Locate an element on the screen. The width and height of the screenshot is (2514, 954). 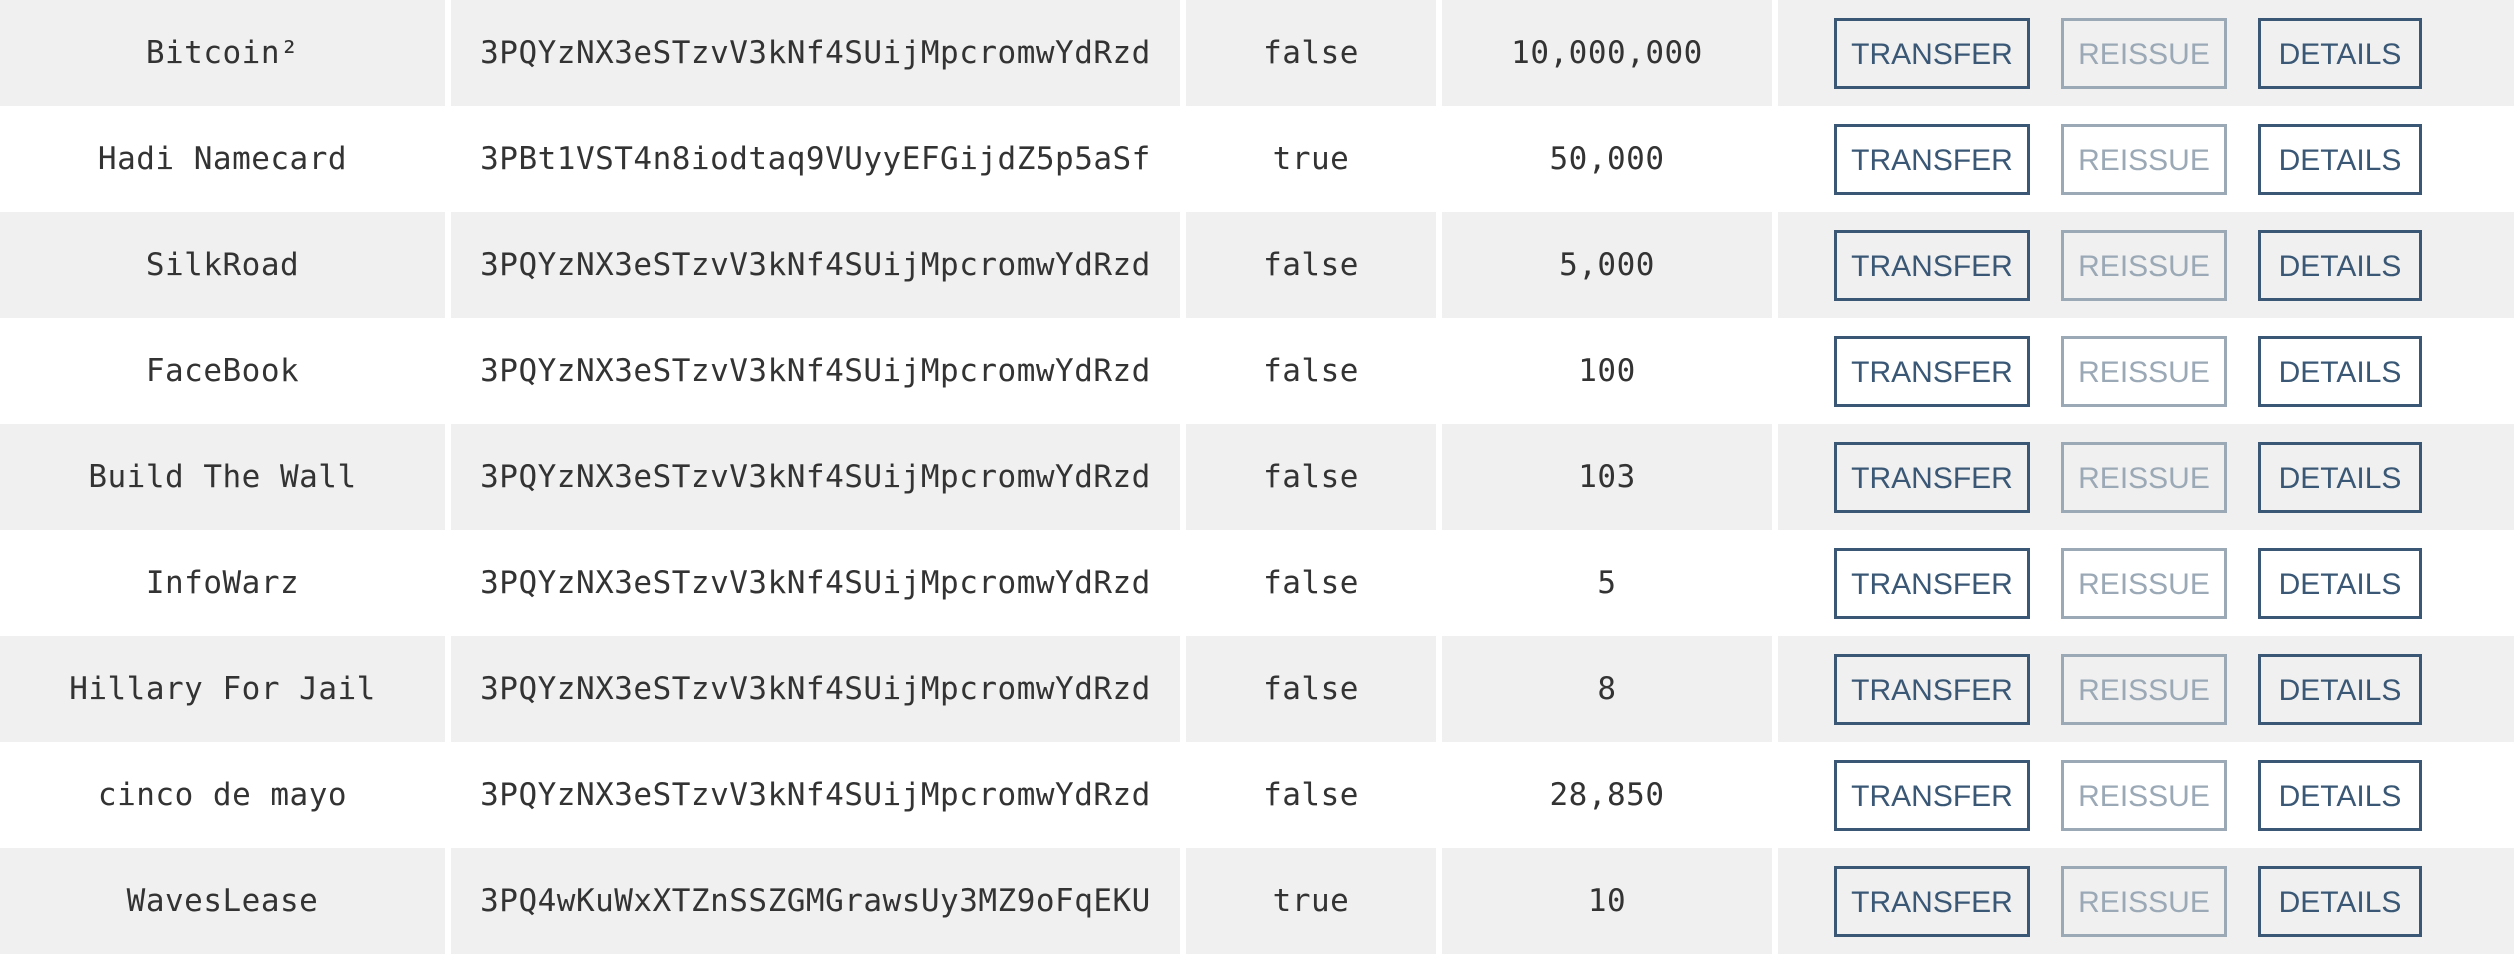
issuer-address: 3PQ4wKuWxXTZnSSZGMGrawsUy3MZ9oFqEKU is located at coordinates (818, 901).